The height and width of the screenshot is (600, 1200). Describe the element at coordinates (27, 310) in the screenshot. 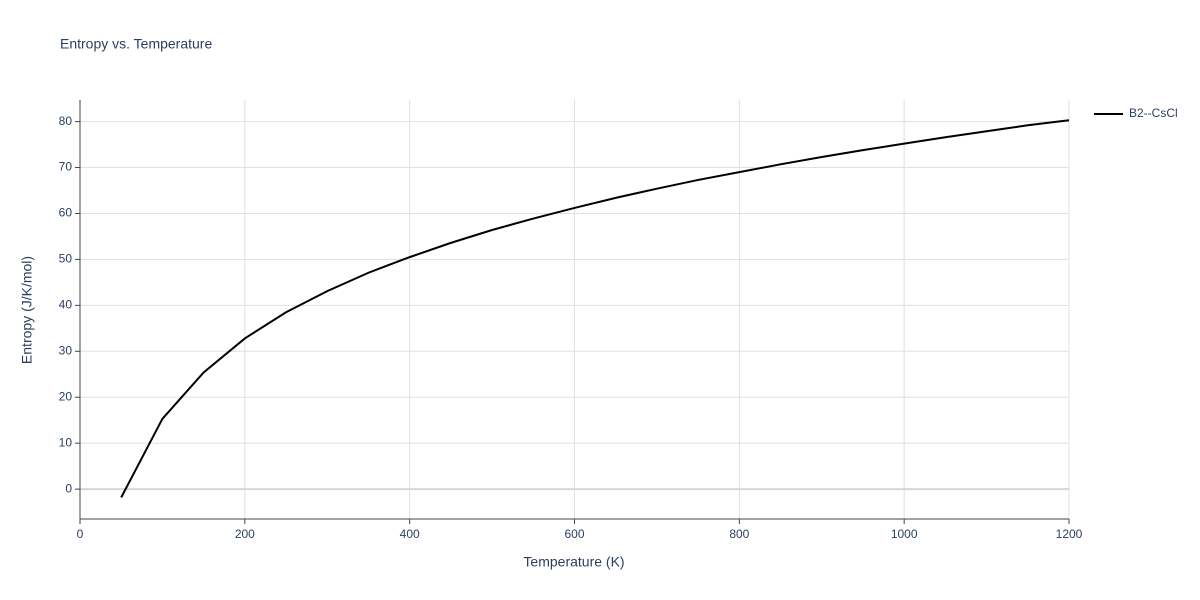

I see `y-axis-title: Entropy (J/K/mol)` at that location.